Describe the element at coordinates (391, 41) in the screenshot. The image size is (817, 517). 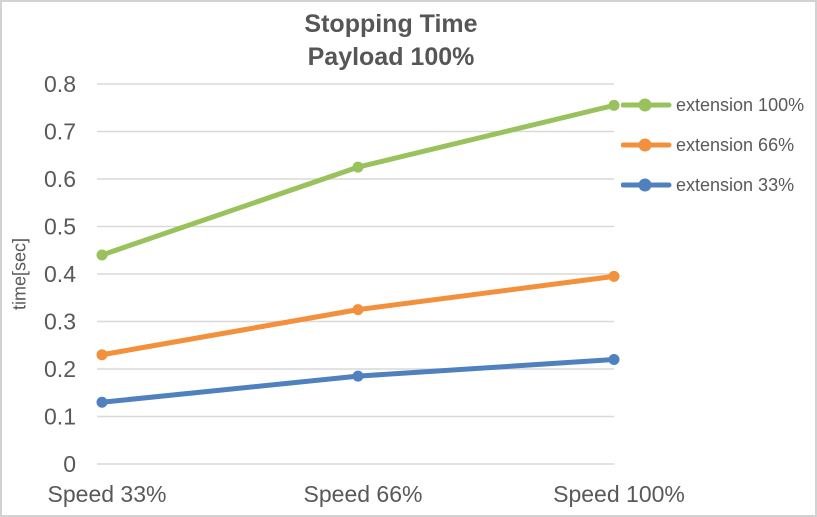
I see `chart-title-block: Stopping Time Payload 100%` at that location.